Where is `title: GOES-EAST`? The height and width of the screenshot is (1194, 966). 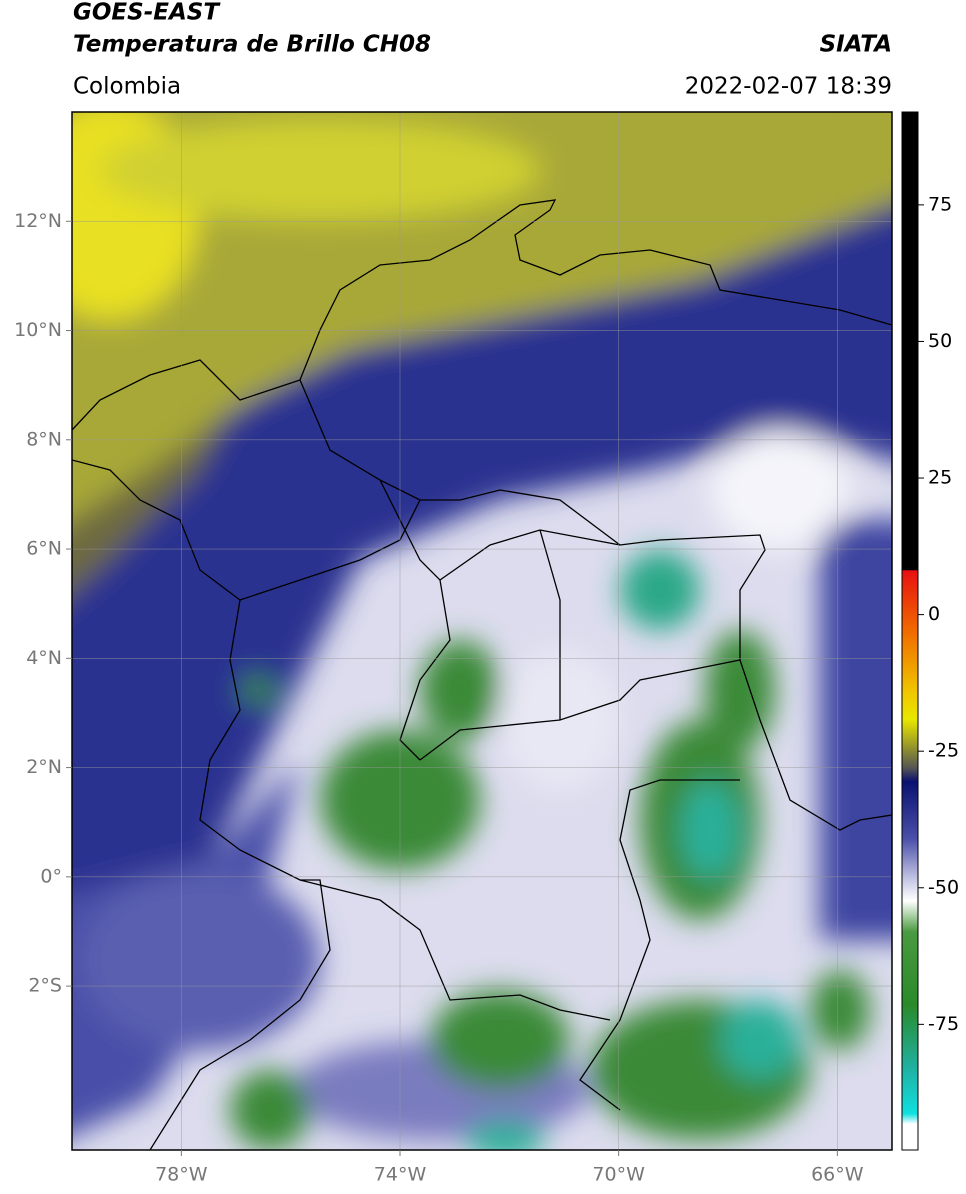
title: GOES-EAST is located at coordinates (147, 13).